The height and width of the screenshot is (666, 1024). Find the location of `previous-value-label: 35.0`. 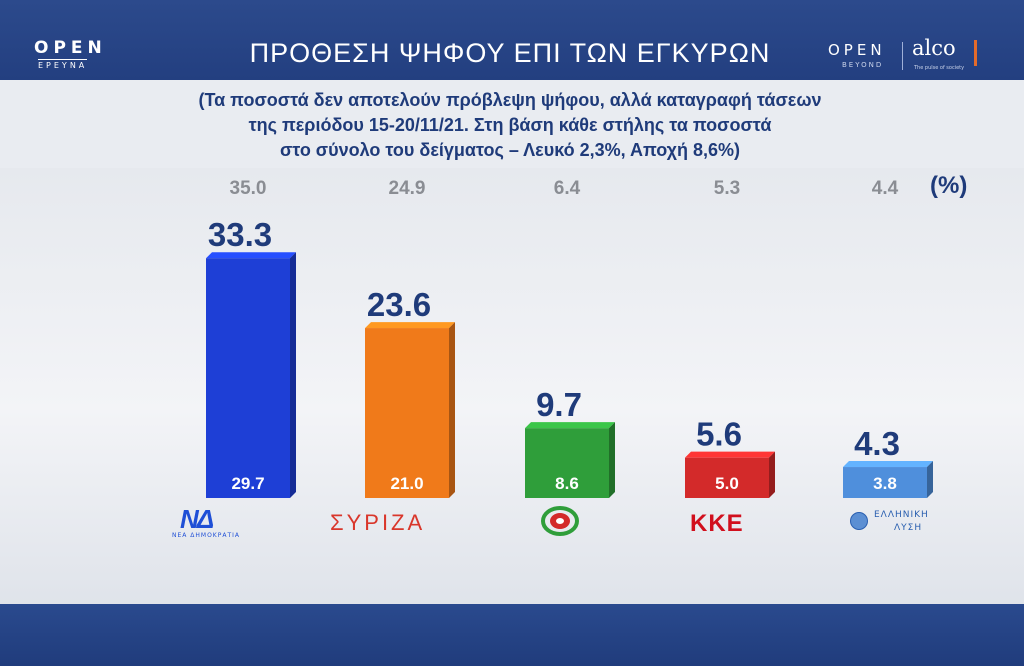

previous-value-label: 35.0 is located at coordinates (248, 188).